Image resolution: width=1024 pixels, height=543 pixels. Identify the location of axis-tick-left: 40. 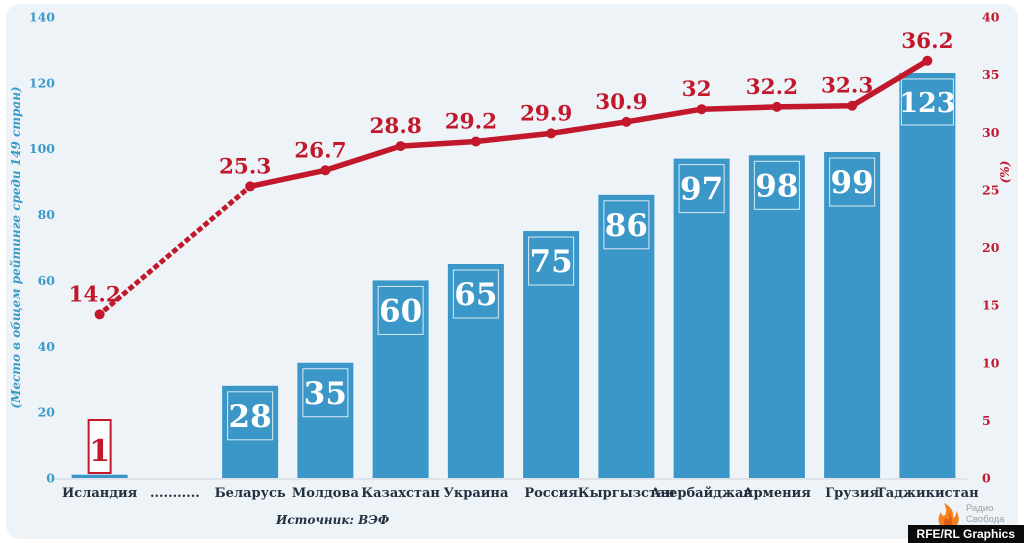
(47, 346).